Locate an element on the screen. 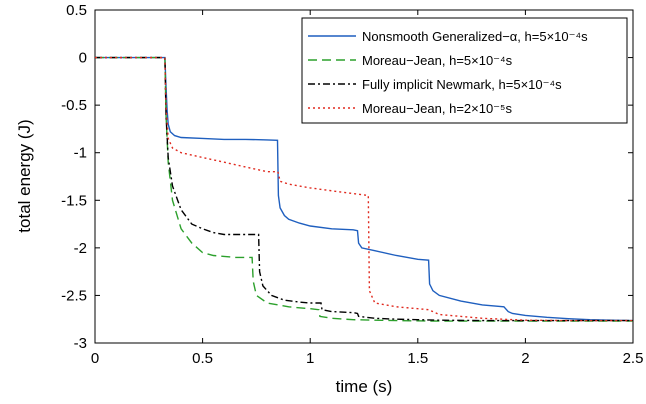 The image size is (646, 404). y-tick-label: 0.5 is located at coordinates (76, 10).